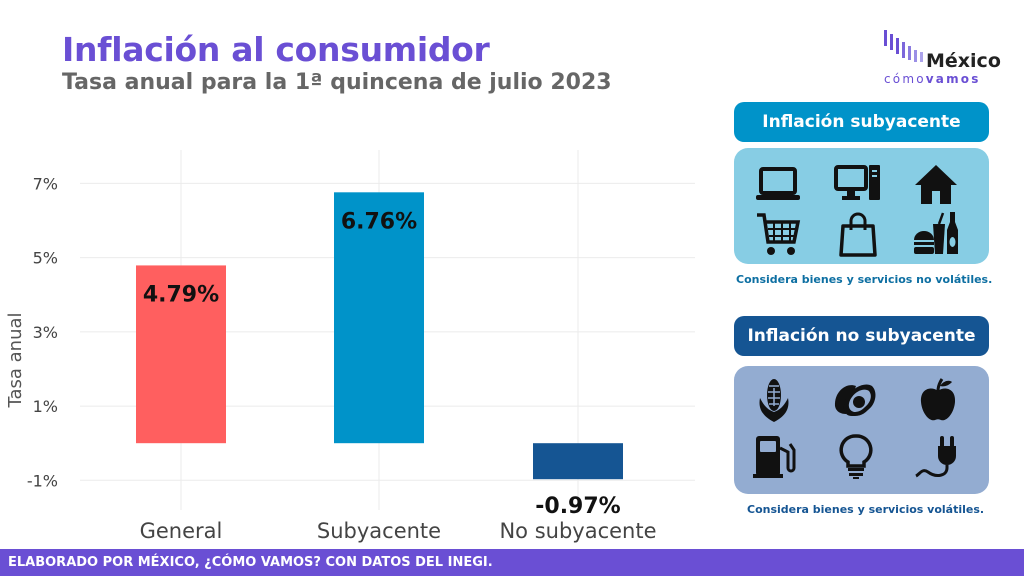 The width and height of the screenshot is (1024, 576). I want to click on noncore-inflation-title: Inflación no subyacente, so click(861, 336).